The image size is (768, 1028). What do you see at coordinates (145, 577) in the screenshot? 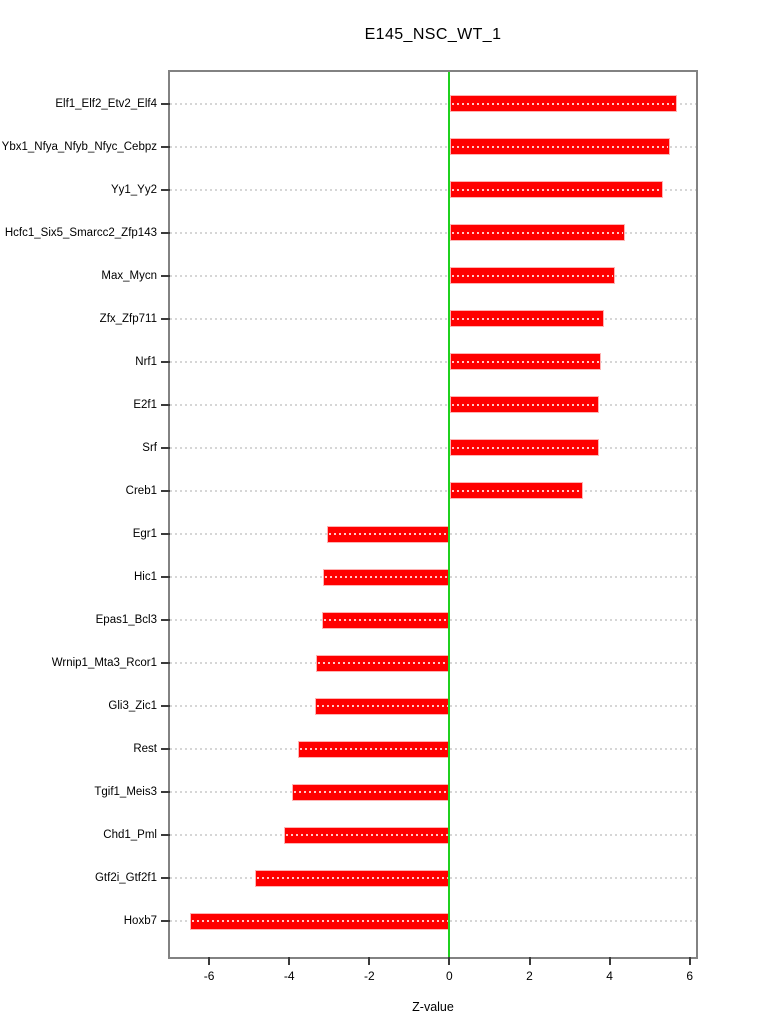
I see `y-tick-label: Hic1` at bounding box center [145, 577].